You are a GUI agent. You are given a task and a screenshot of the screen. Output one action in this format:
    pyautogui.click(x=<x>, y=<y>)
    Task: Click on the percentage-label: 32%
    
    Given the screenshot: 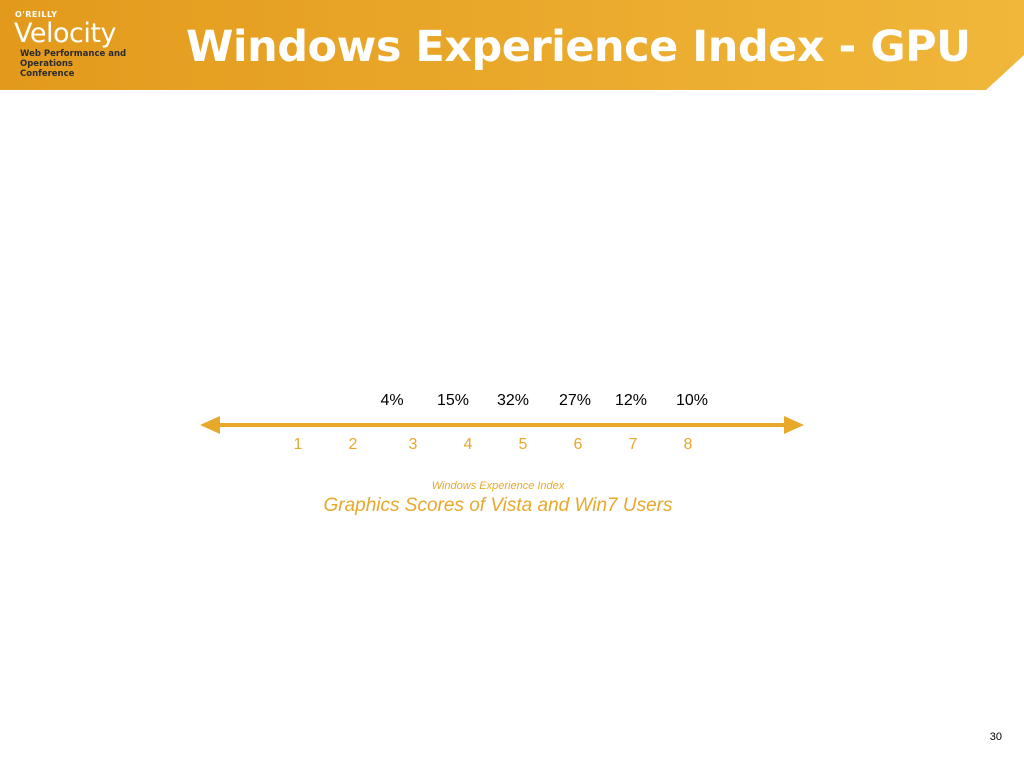 What is the action you would take?
    pyautogui.click(x=513, y=400)
    